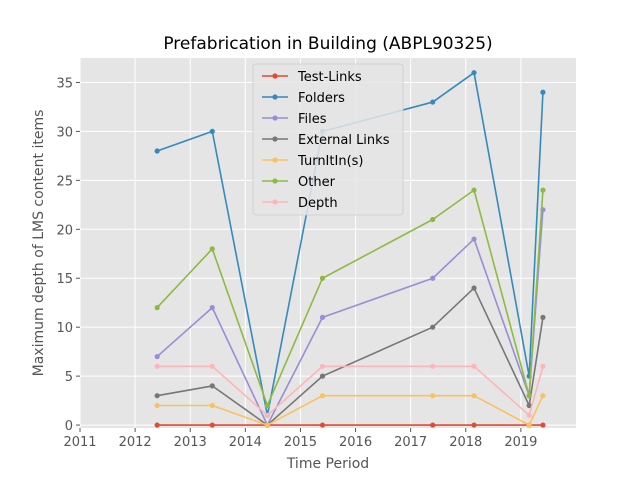  I want to click on legend-label: Test-Links, so click(329, 77).